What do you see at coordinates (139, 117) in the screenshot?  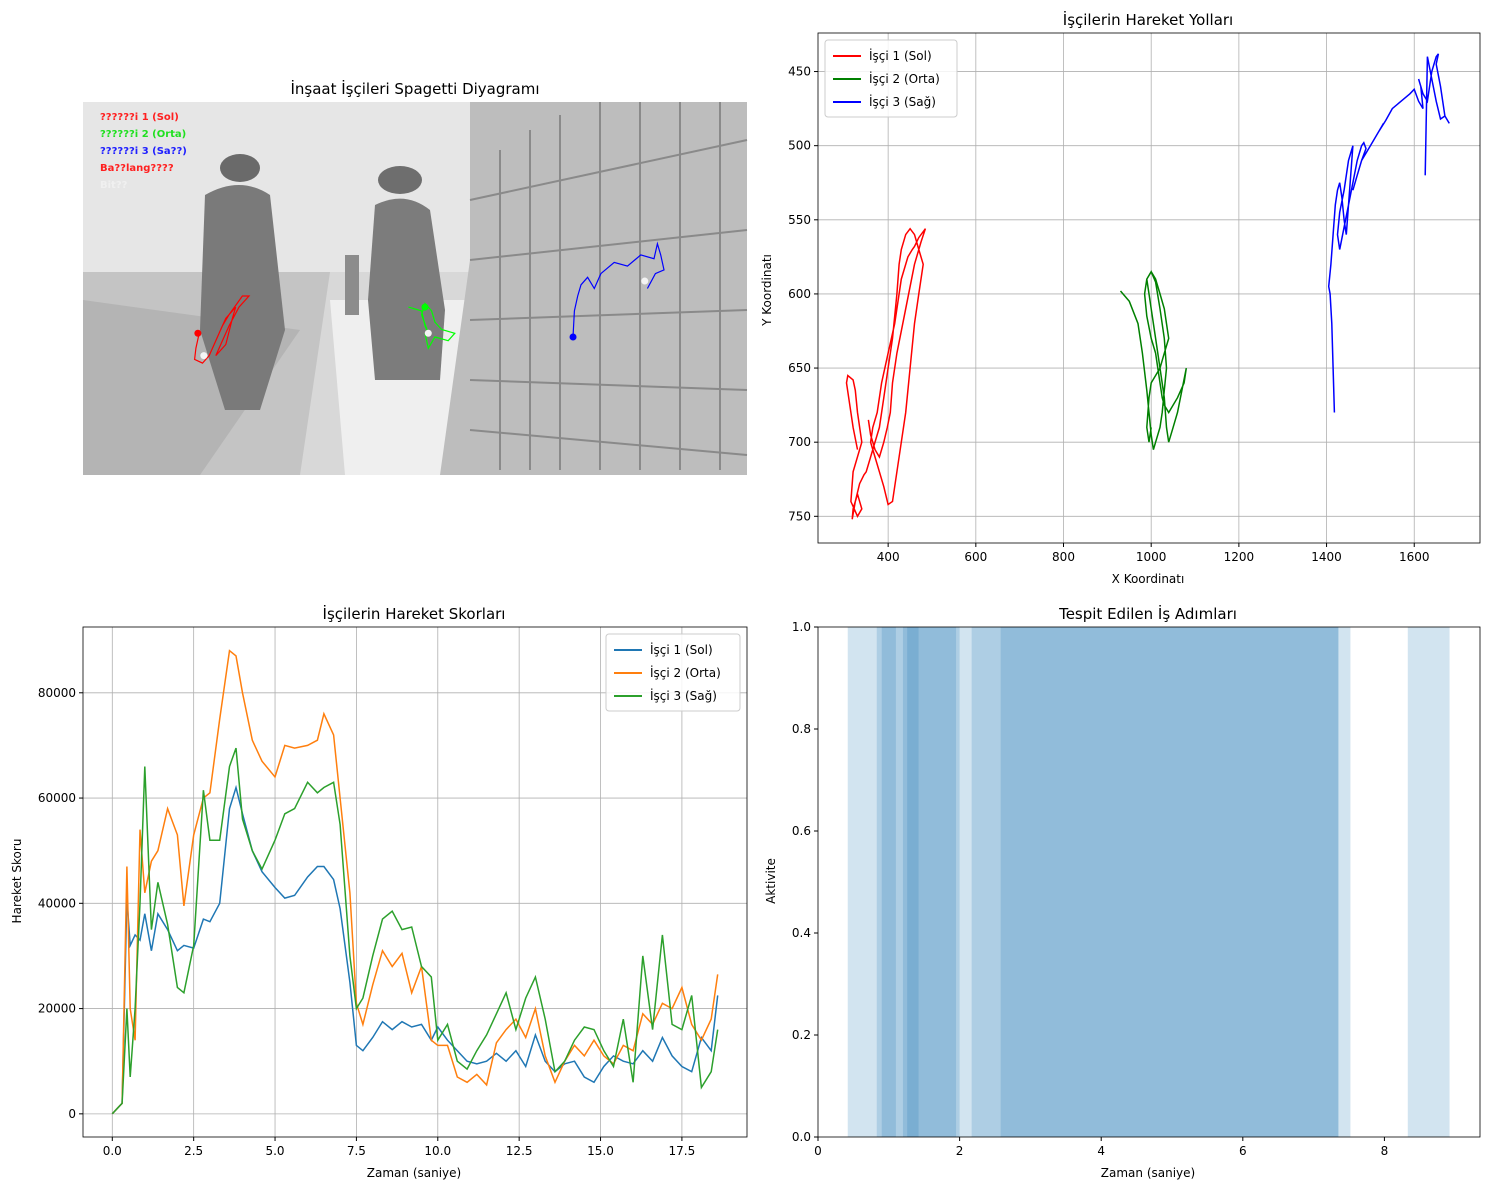 I see `overlay-label-worker1: ??????i 1 (Sol)` at bounding box center [139, 117].